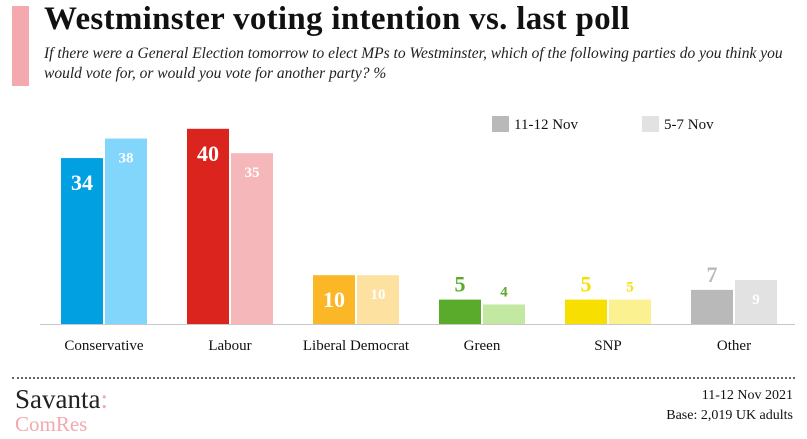 The height and width of the screenshot is (439, 807). I want to click on bar-snp-previous, so click(630, 311).